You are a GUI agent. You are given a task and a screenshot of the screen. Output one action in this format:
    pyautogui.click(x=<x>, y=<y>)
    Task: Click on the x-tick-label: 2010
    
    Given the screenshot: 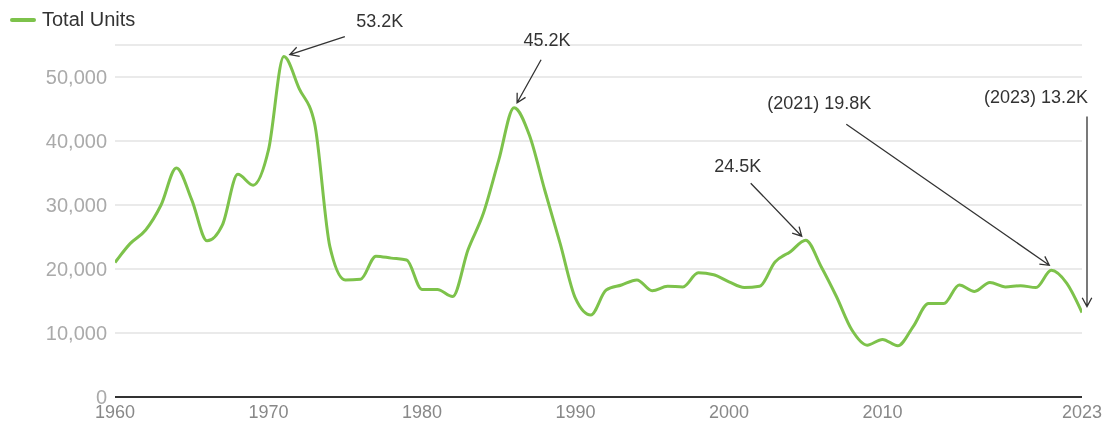 What is the action you would take?
    pyautogui.click(x=882, y=411)
    